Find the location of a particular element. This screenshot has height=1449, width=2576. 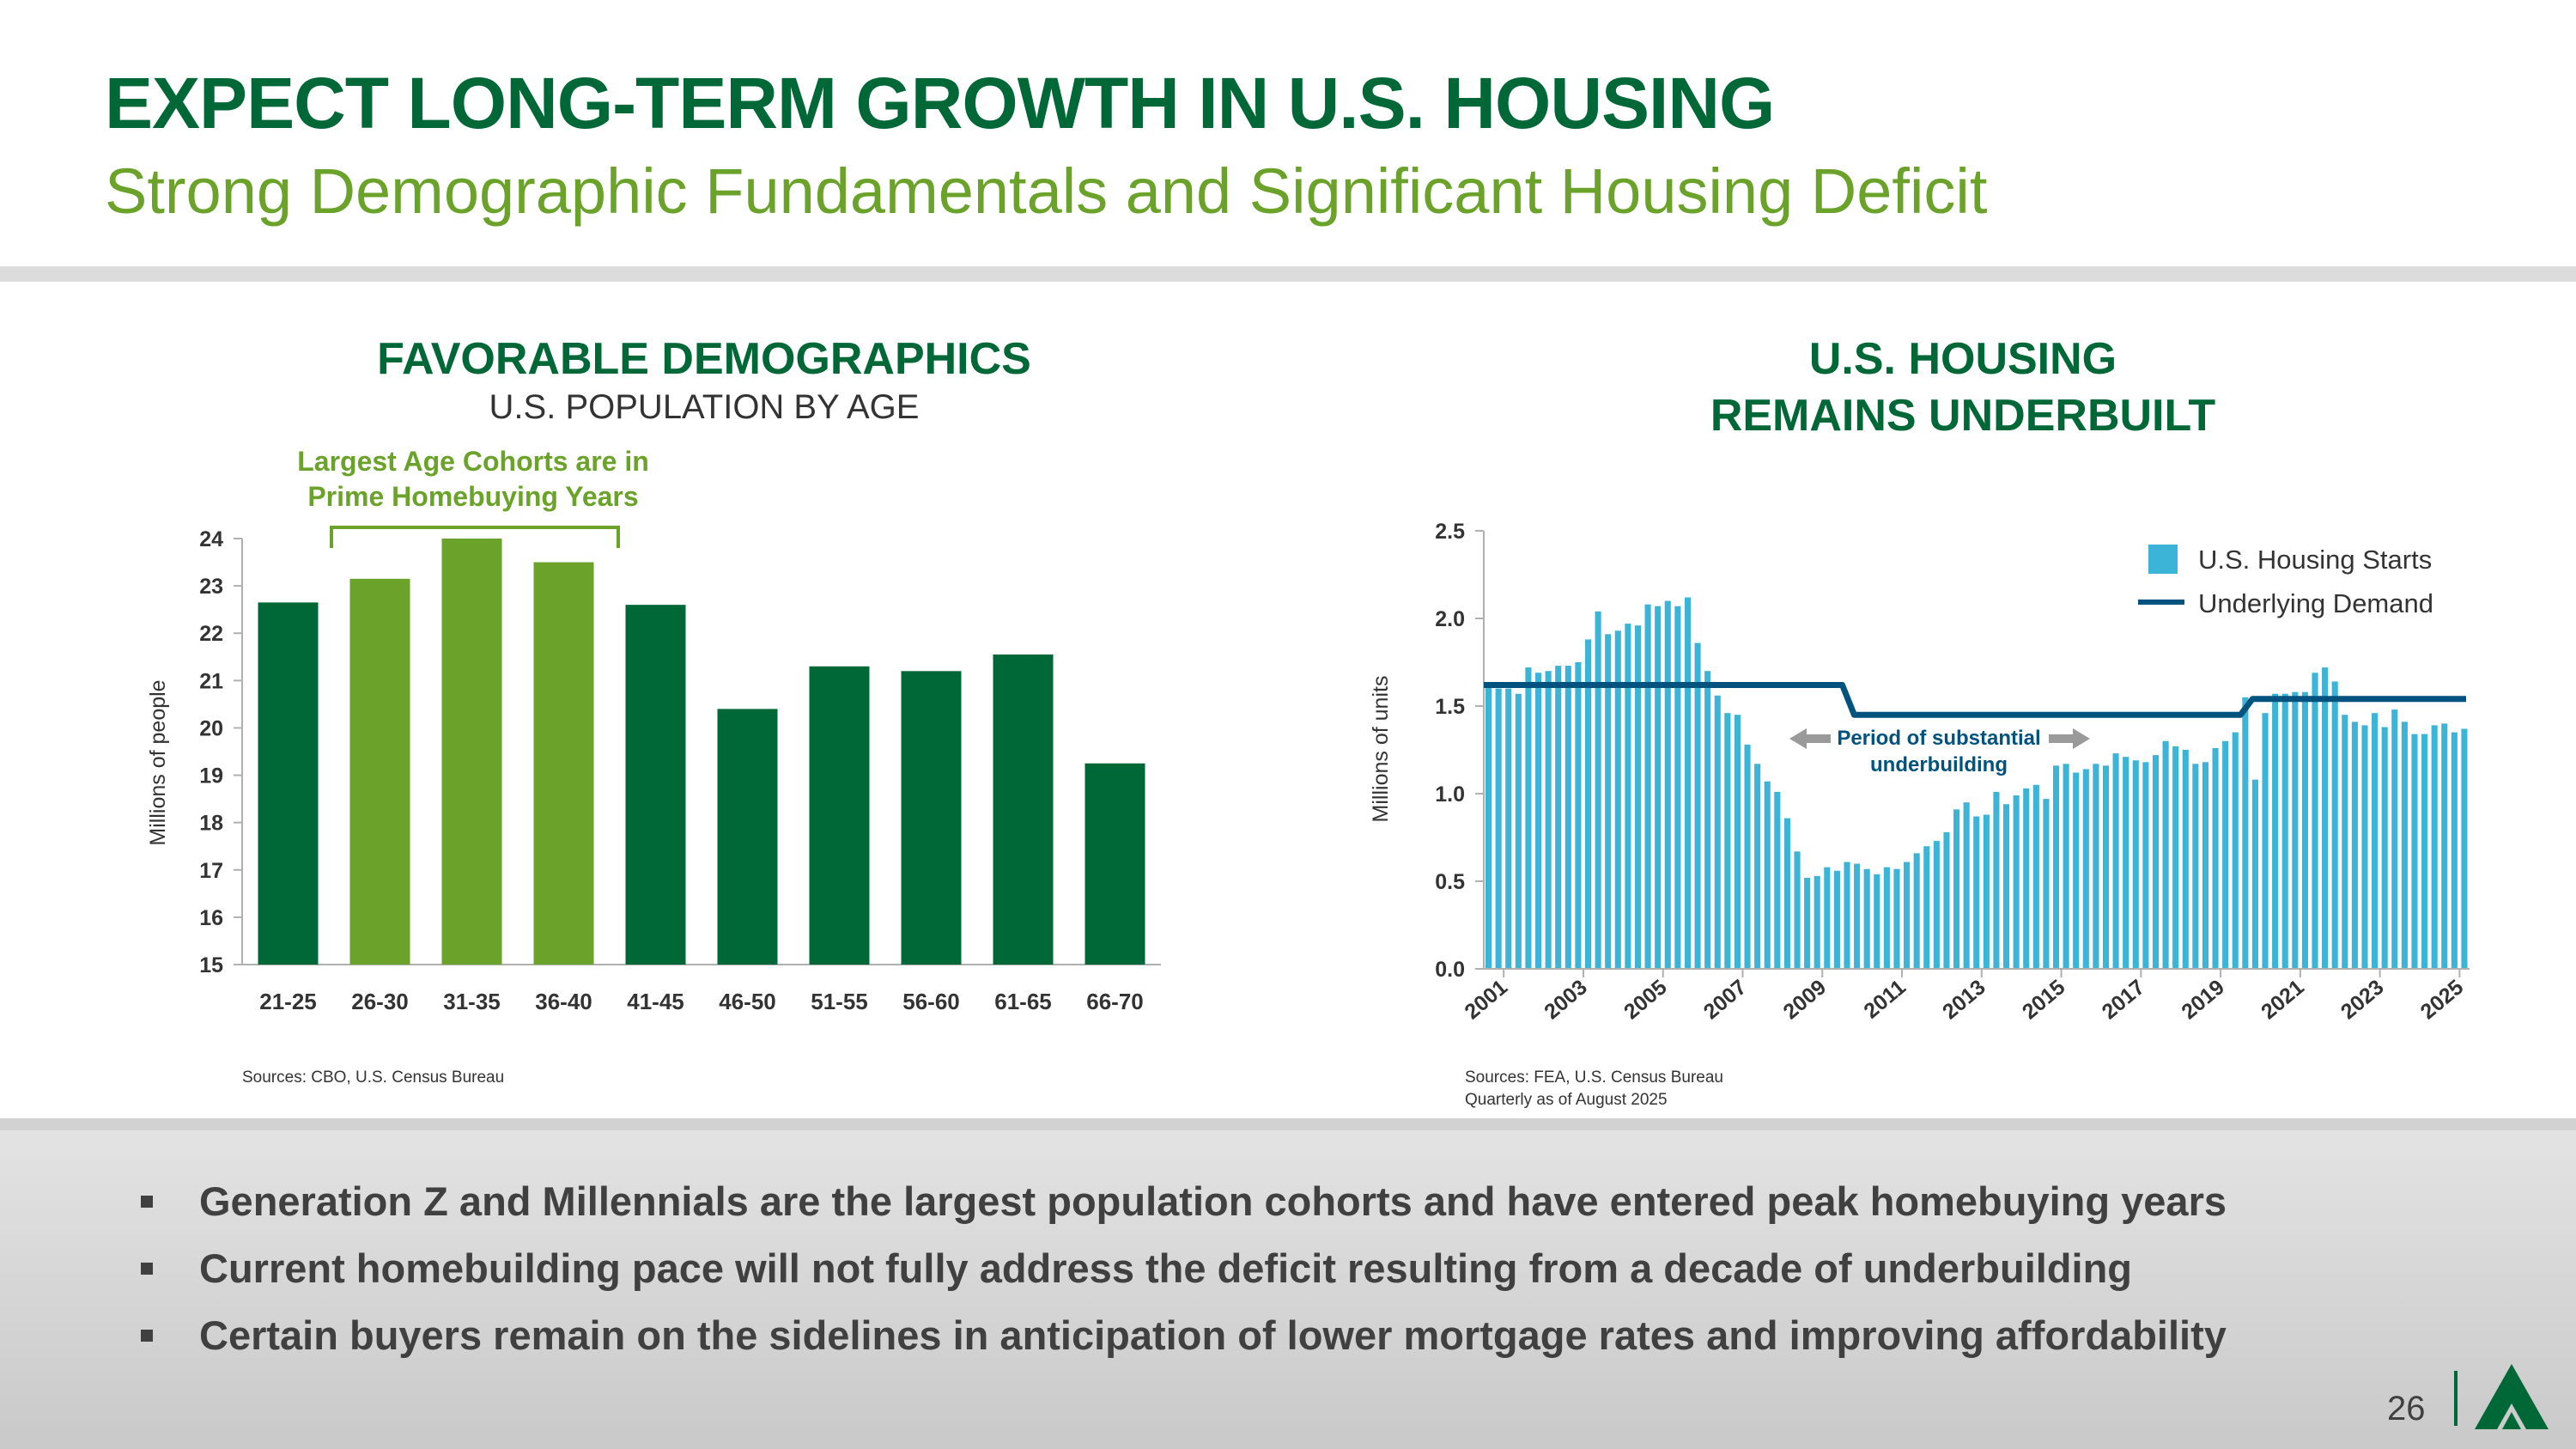

year-tick-label: 2021 is located at coordinates (2283, 999).